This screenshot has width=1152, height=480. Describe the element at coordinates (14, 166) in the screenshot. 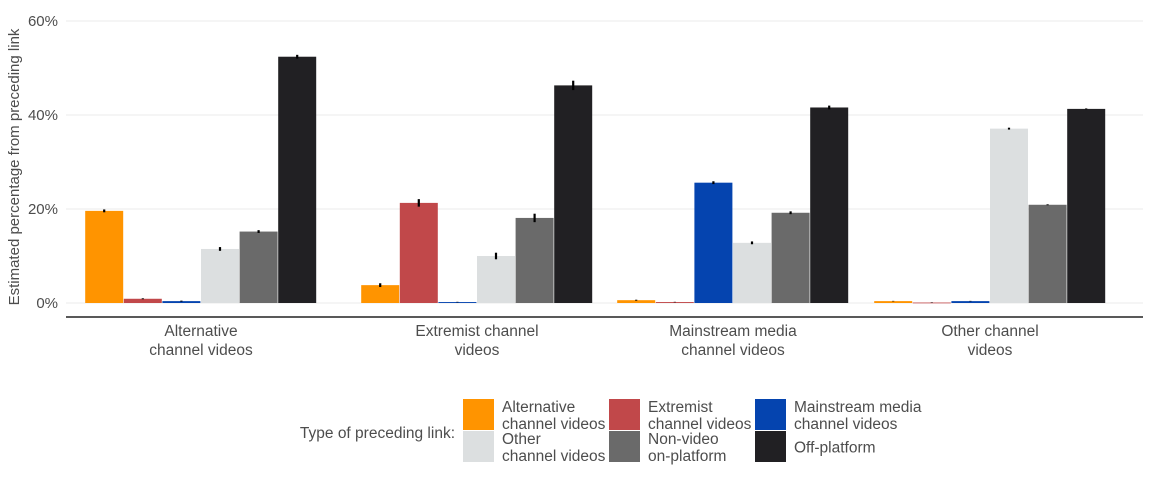

I see `y-axis-title: Estimated percentage from preceding link` at that location.